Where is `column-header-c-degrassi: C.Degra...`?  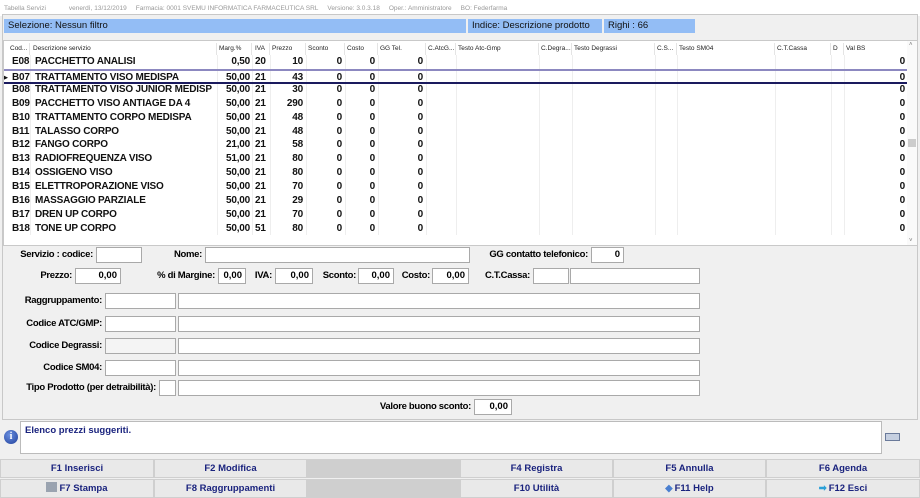
column-header-c-degrassi: C.Degra... is located at coordinates (555, 49).